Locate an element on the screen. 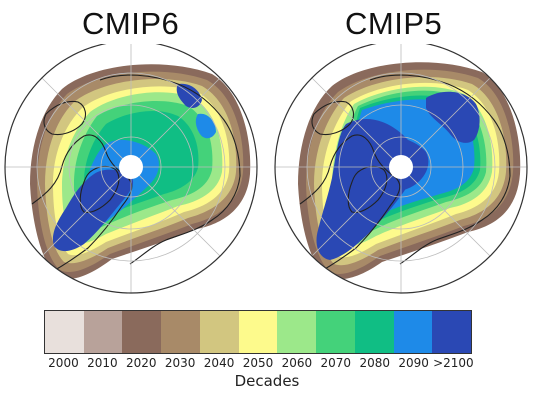  colorbar-label: Decades is located at coordinates (267, 381).